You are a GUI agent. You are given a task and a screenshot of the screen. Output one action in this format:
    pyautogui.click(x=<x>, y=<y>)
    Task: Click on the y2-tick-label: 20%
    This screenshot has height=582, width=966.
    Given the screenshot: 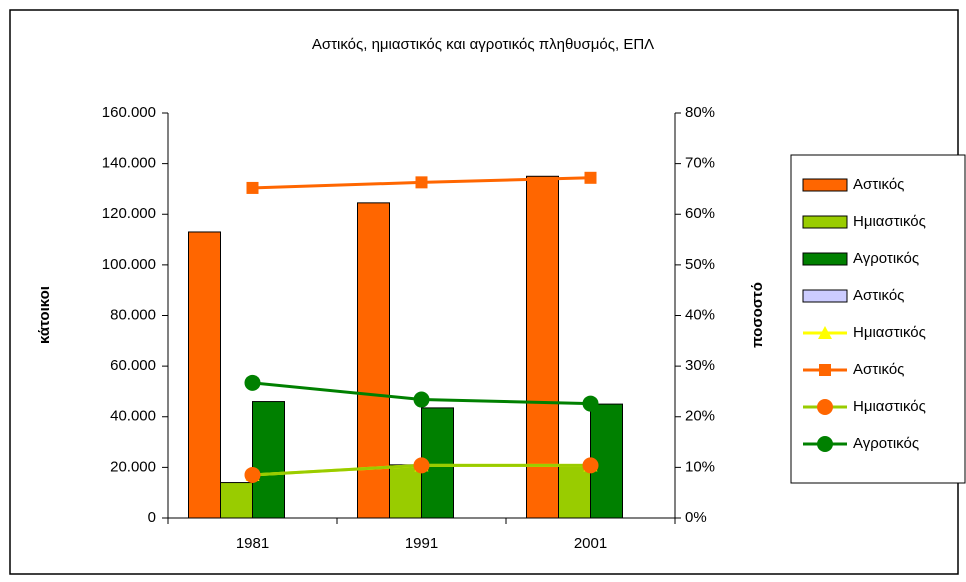 What is the action you would take?
    pyautogui.click(x=700, y=416)
    